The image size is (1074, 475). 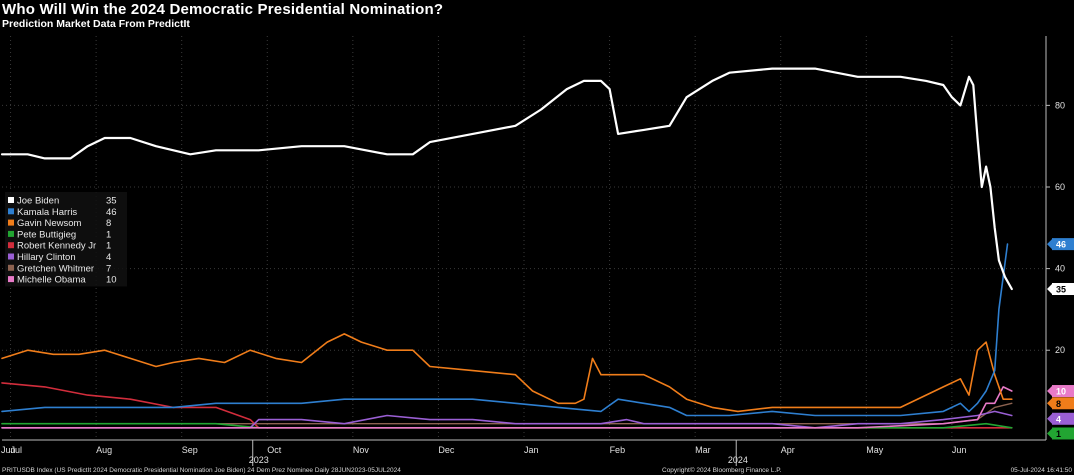 I want to click on legend-series-name: Gavin Newsom, so click(x=49, y=223).